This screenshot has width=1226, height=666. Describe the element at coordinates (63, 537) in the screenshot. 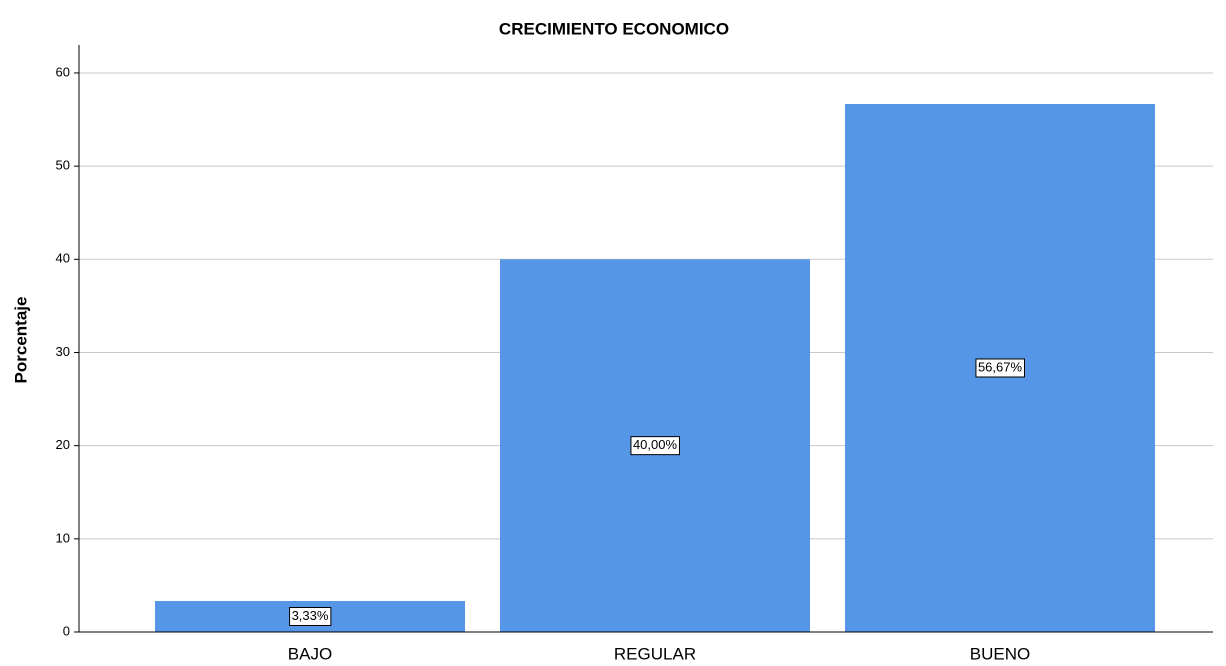

I see `y-tick-label: 10` at that location.